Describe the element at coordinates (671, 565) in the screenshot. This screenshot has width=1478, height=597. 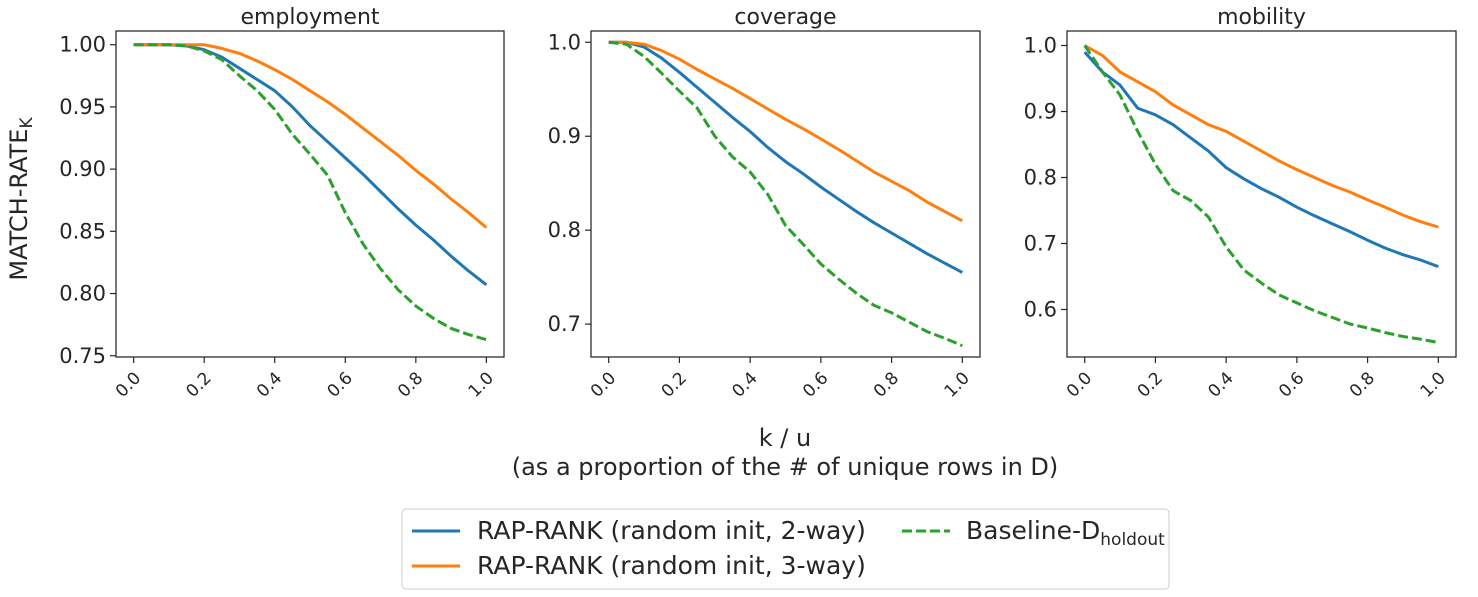
I see `legend-label-3way: RAP-RANK (random init, 3-way)` at that location.